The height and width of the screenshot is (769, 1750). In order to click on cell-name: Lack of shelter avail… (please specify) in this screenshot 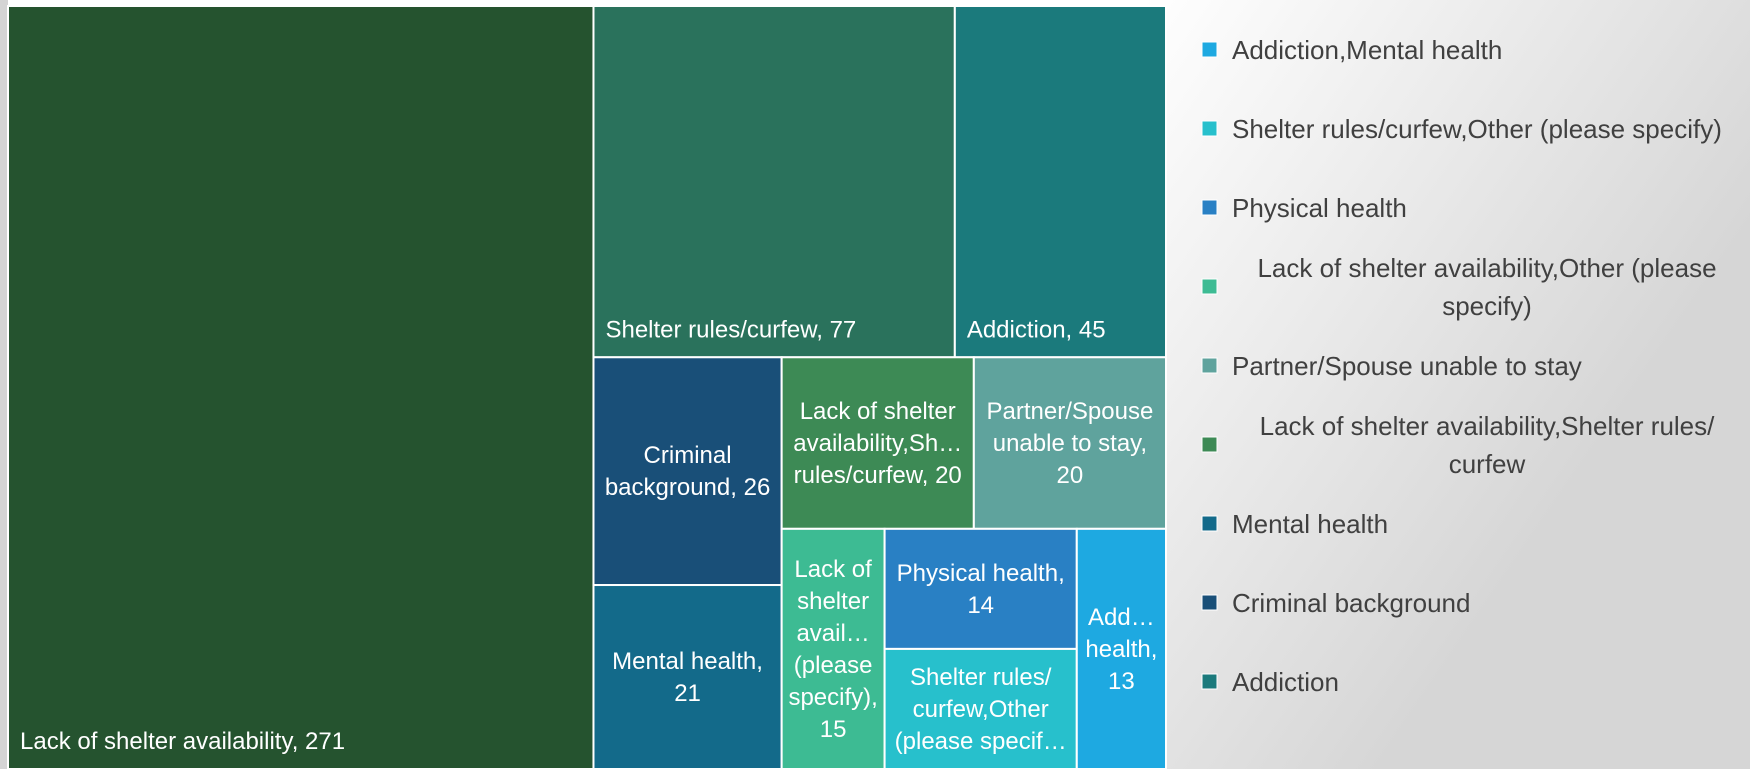, I will do `click(830, 633)`.